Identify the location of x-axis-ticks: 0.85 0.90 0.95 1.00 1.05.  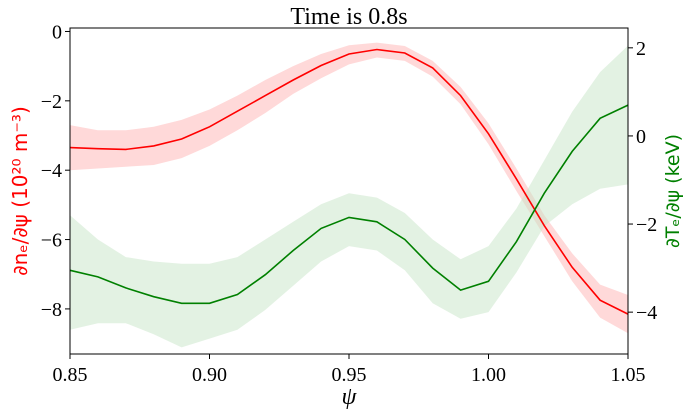
(349, 370).